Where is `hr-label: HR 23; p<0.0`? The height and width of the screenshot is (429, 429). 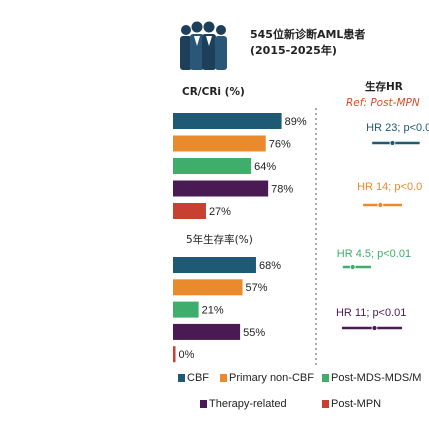
hr-label: HR 23; p<0.0 is located at coordinates (397, 128).